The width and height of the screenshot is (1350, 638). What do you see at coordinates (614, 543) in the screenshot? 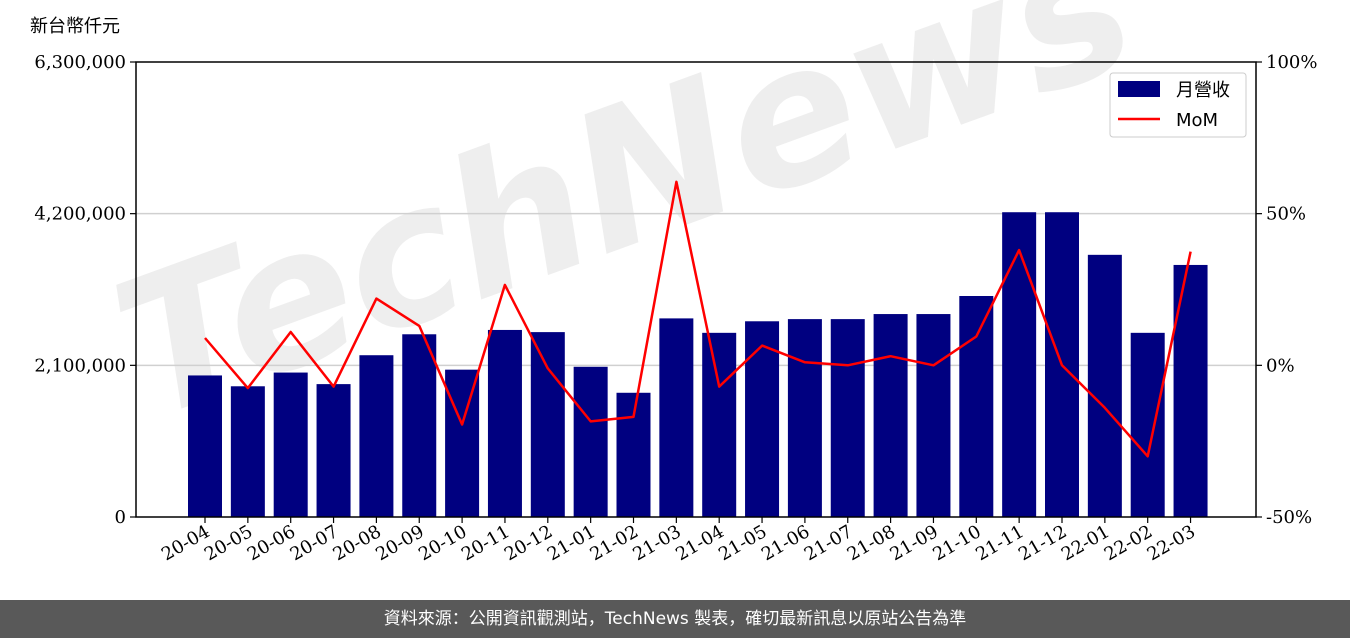
I see `x-tick-label: 21-02` at bounding box center [614, 543].